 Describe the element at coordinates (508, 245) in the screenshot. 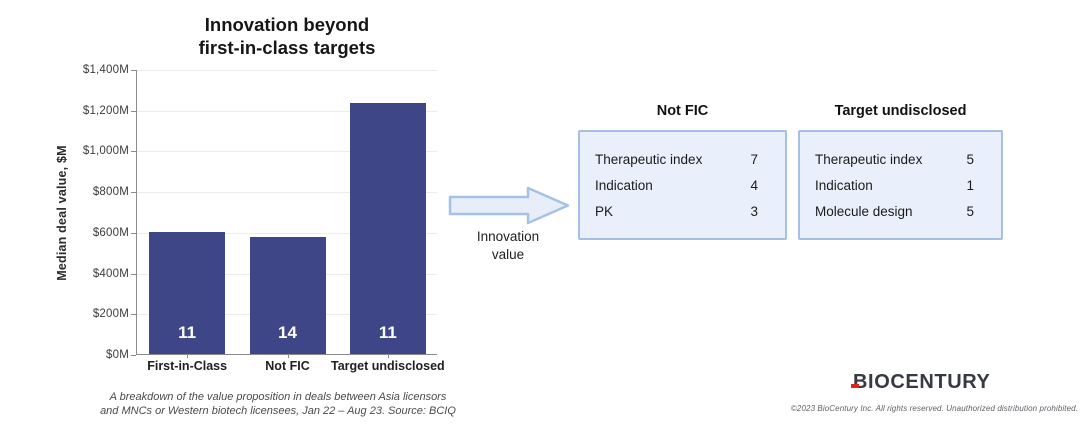

I see `arrow-label: Innovation value` at that location.